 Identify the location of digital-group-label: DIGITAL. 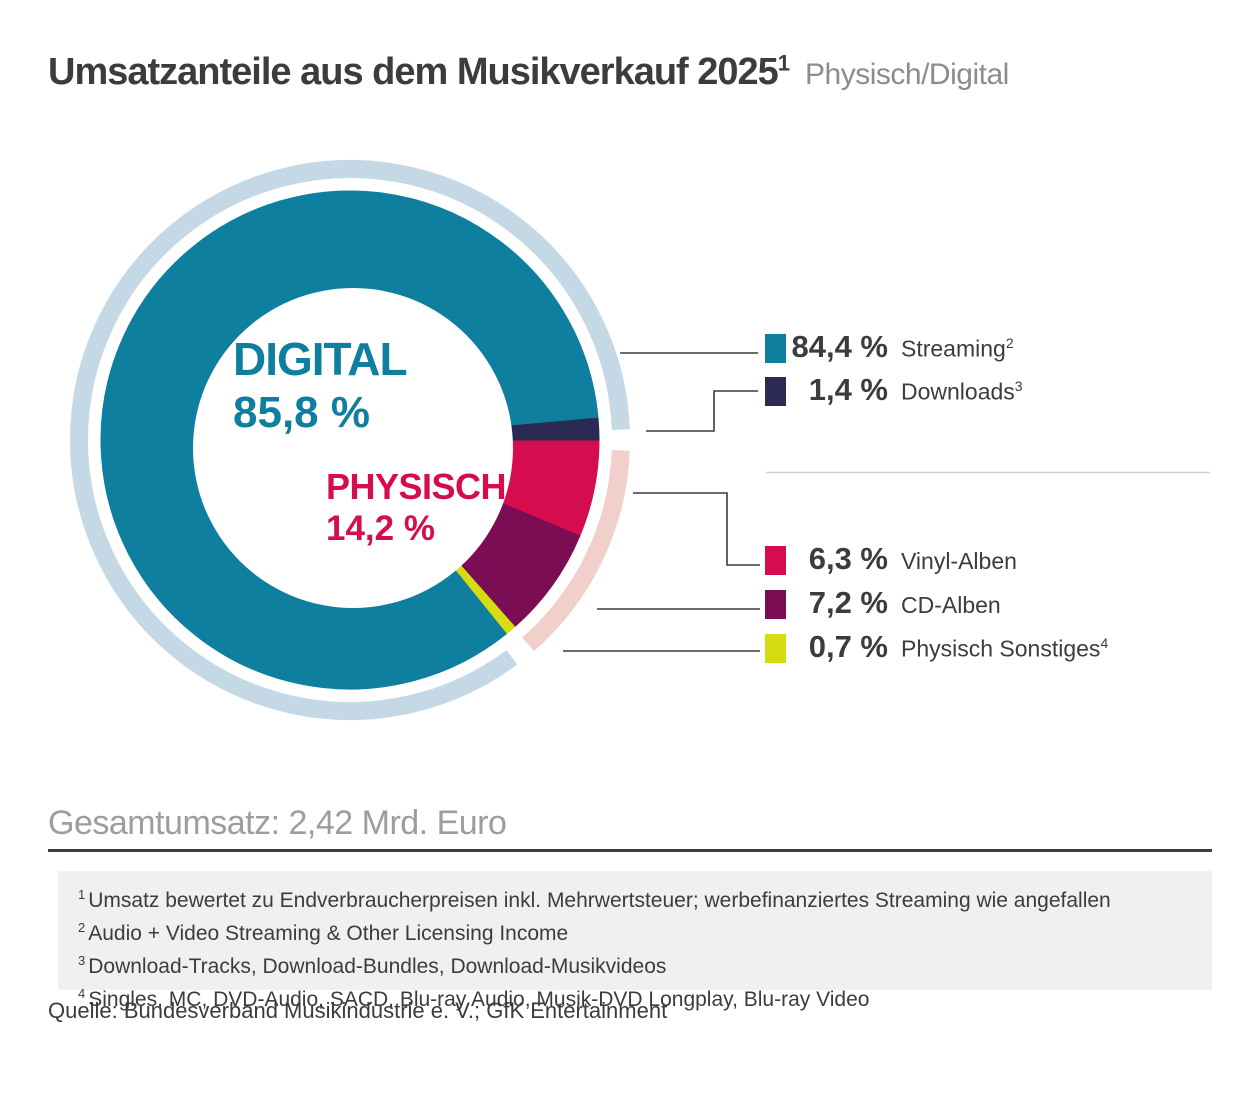
(320, 359).